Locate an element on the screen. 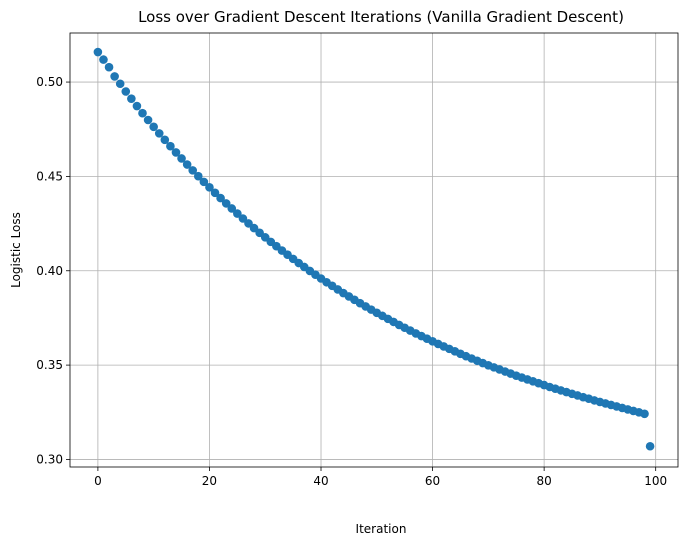 Image resolution: width=700 pixels, height=545 pixels. y-tick-label: 0.50 is located at coordinates (49, 82).